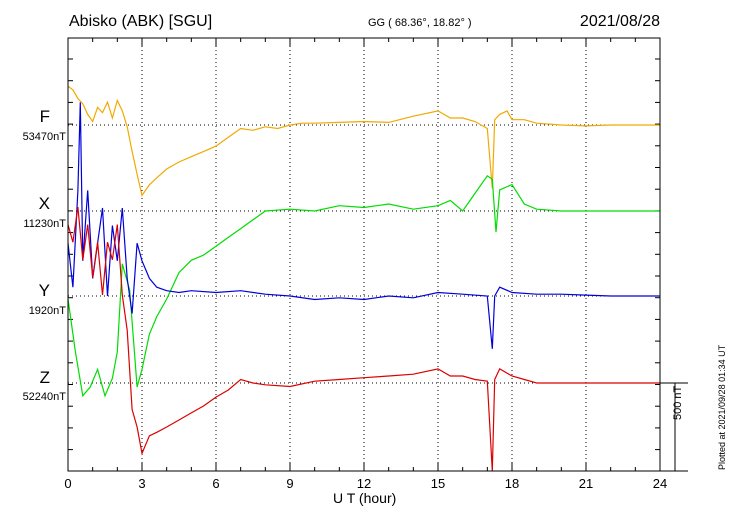 This screenshot has height=520, width=730. I want to click on x-tick-label-15: 15, so click(438, 483).